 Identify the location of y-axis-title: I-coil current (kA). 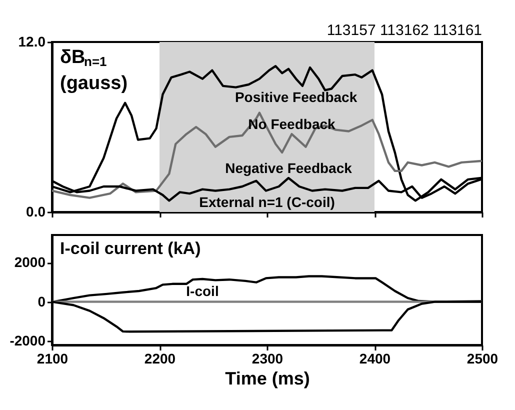
(130, 248).